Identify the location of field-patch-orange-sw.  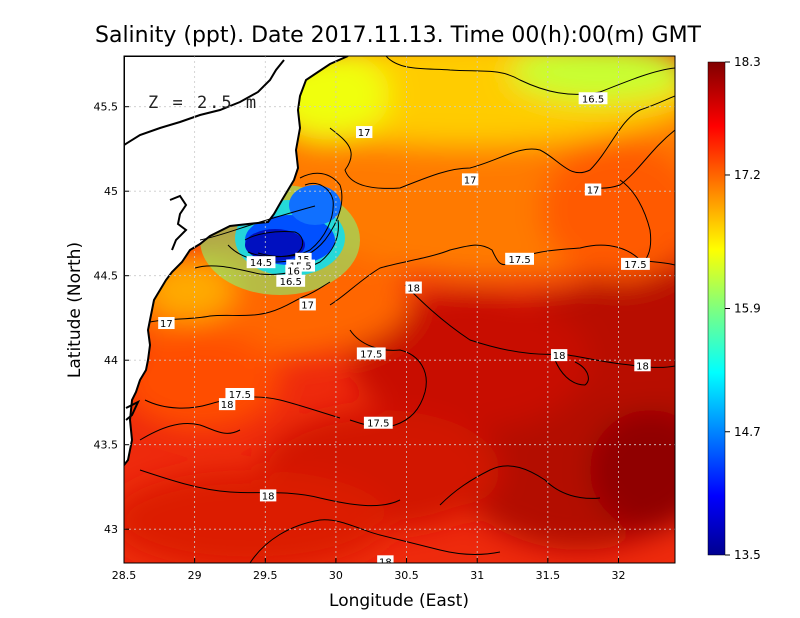
(202, 380).